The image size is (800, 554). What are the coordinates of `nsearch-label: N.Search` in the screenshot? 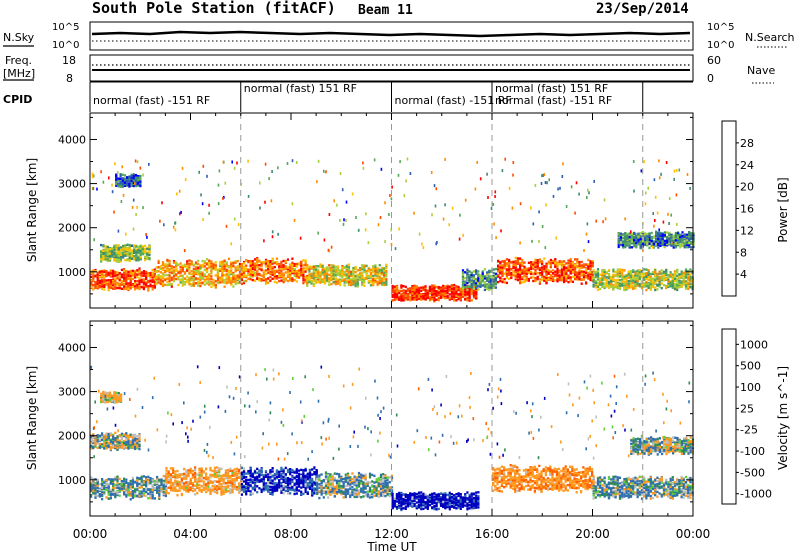 It's located at (770, 37).